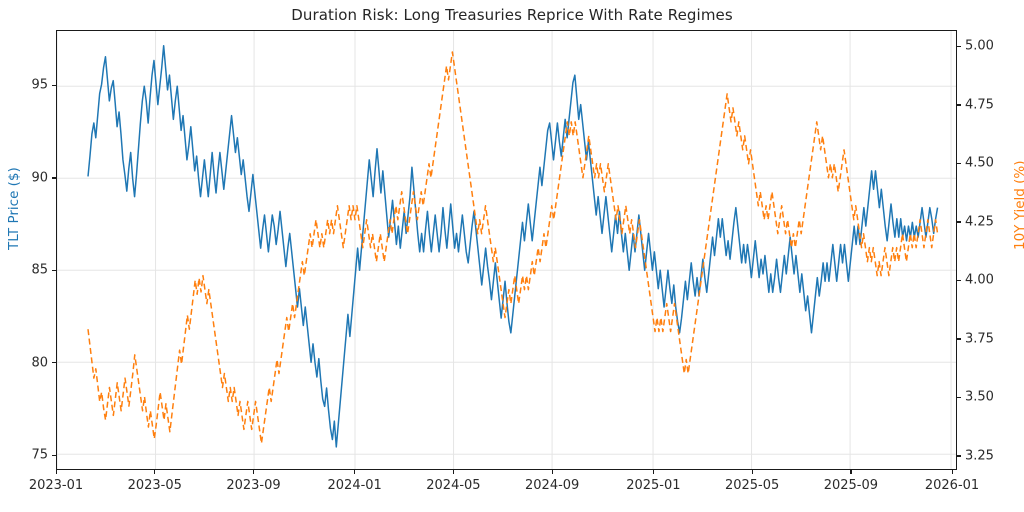  Describe the element at coordinates (154, 485) in the screenshot. I see `x-tick-2023-05: 2023-05` at that location.